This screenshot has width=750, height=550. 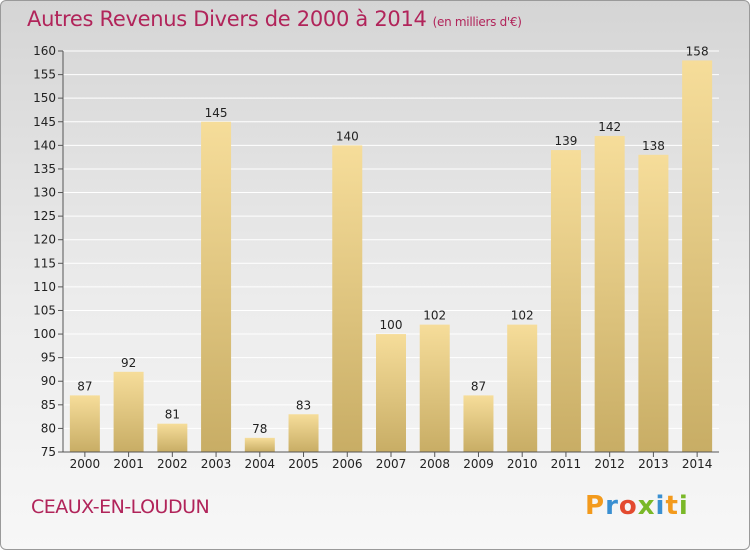 I want to click on data-label: 92, so click(x=128, y=363).